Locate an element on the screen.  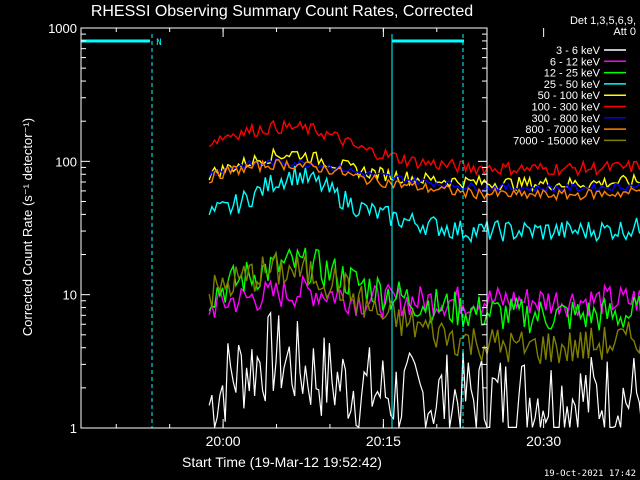
legend-label: 100 - 300 keV is located at coordinates (566, 108).